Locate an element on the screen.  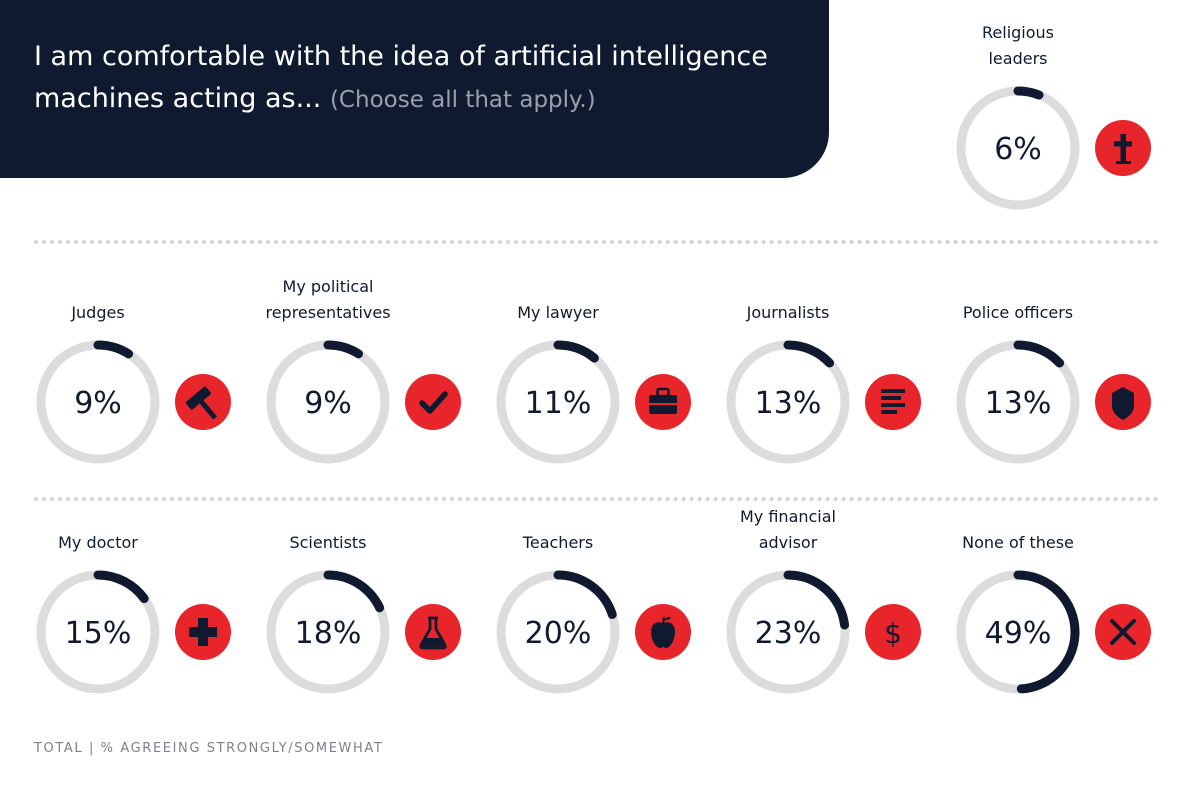
category-label: My lawyer is located at coordinates (558, 312).